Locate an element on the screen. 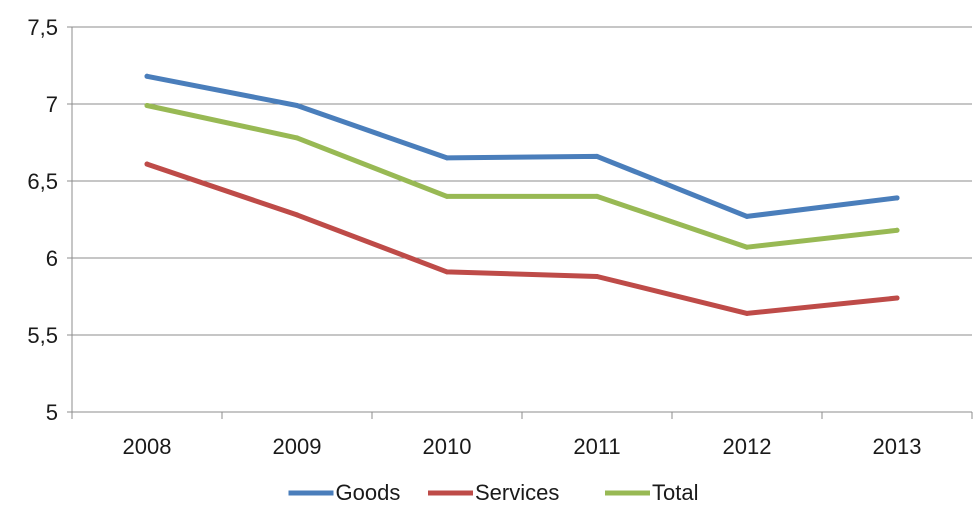 The width and height of the screenshot is (973, 513). legend: Goods Services Total is located at coordinates (493, 492).